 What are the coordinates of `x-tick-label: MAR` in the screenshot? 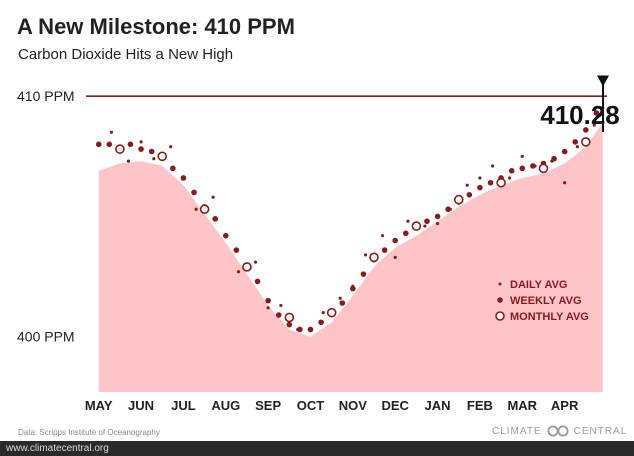 It's located at (522, 405).